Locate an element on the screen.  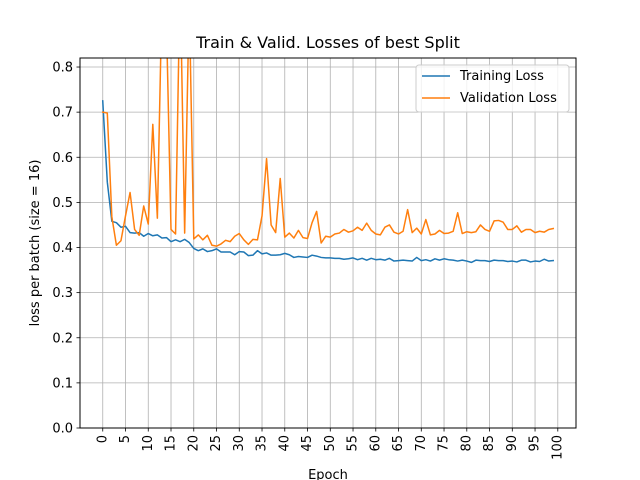
y-tick-label: 0.8 is located at coordinates (62, 68).